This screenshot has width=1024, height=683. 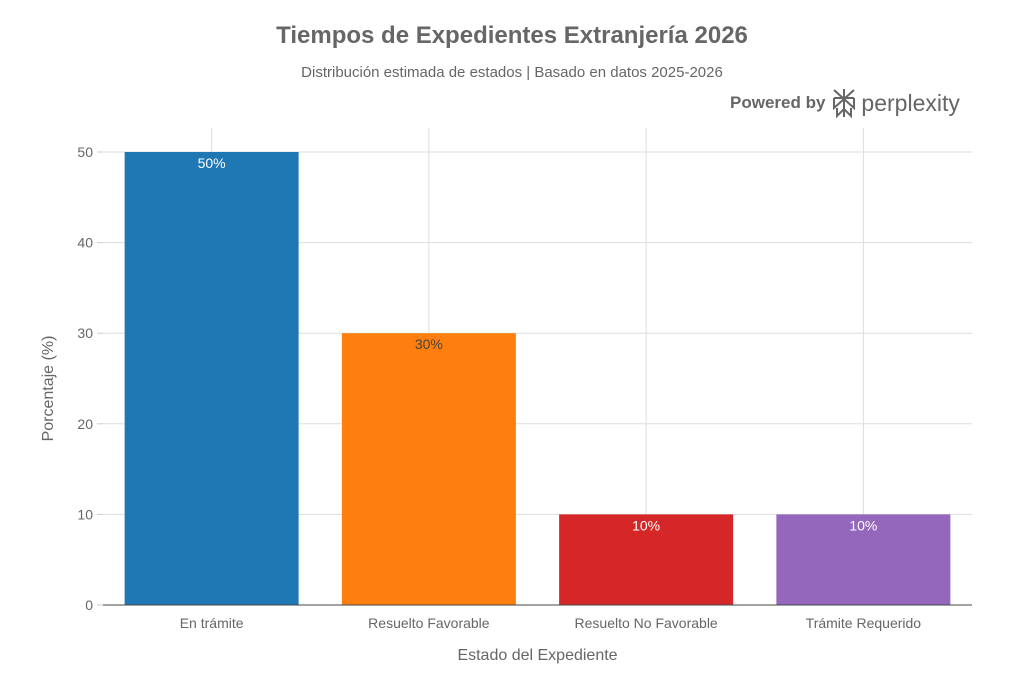 I want to click on powered-by-text: Powered by, so click(x=778, y=102).